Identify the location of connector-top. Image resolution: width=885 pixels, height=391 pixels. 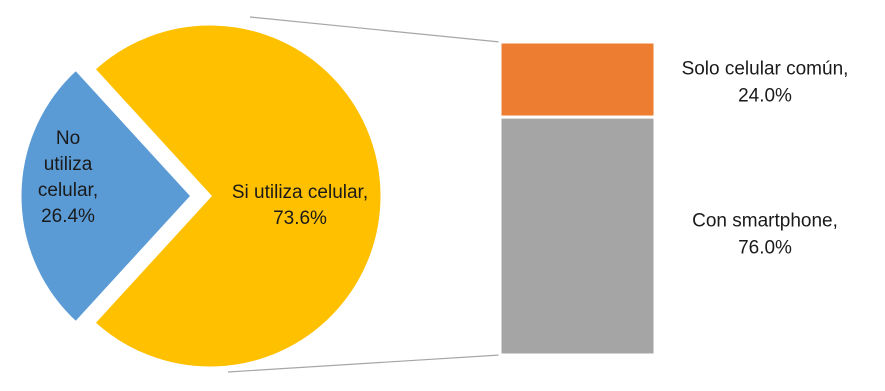
(375, 29).